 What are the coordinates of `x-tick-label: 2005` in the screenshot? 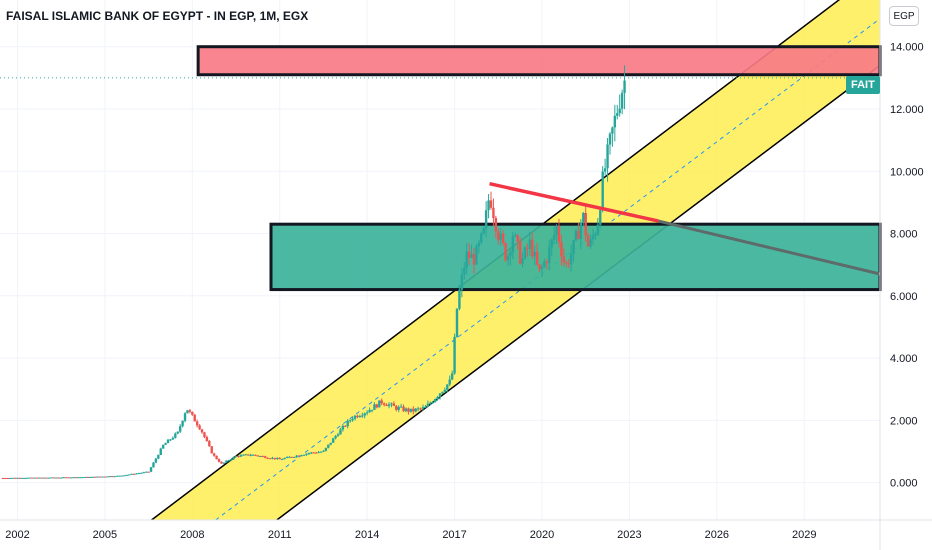 It's located at (105, 535).